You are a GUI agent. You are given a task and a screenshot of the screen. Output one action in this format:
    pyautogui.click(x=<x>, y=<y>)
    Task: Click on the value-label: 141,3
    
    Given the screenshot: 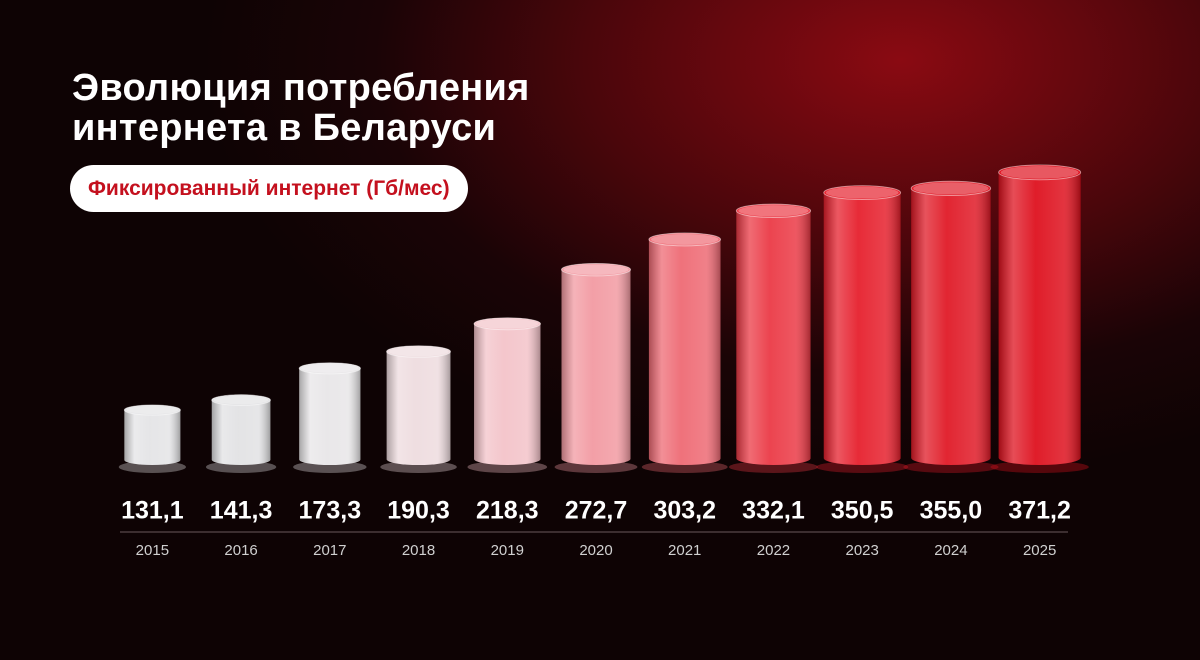 What is the action you would take?
    pyautogui.click(x=241, y=511)
    